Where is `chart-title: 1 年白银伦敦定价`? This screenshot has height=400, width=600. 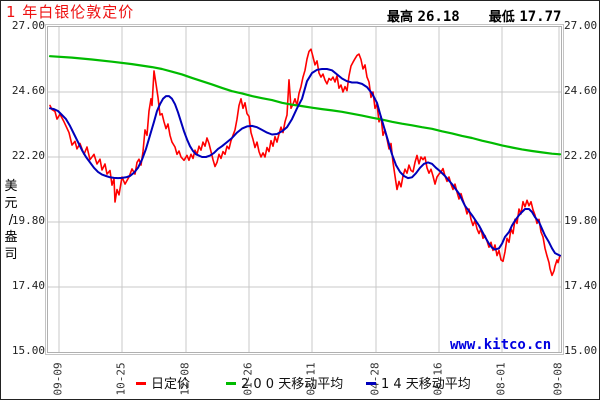 chart-title: 1 年白银伦敦定价 is located at coordinates (70, 12).